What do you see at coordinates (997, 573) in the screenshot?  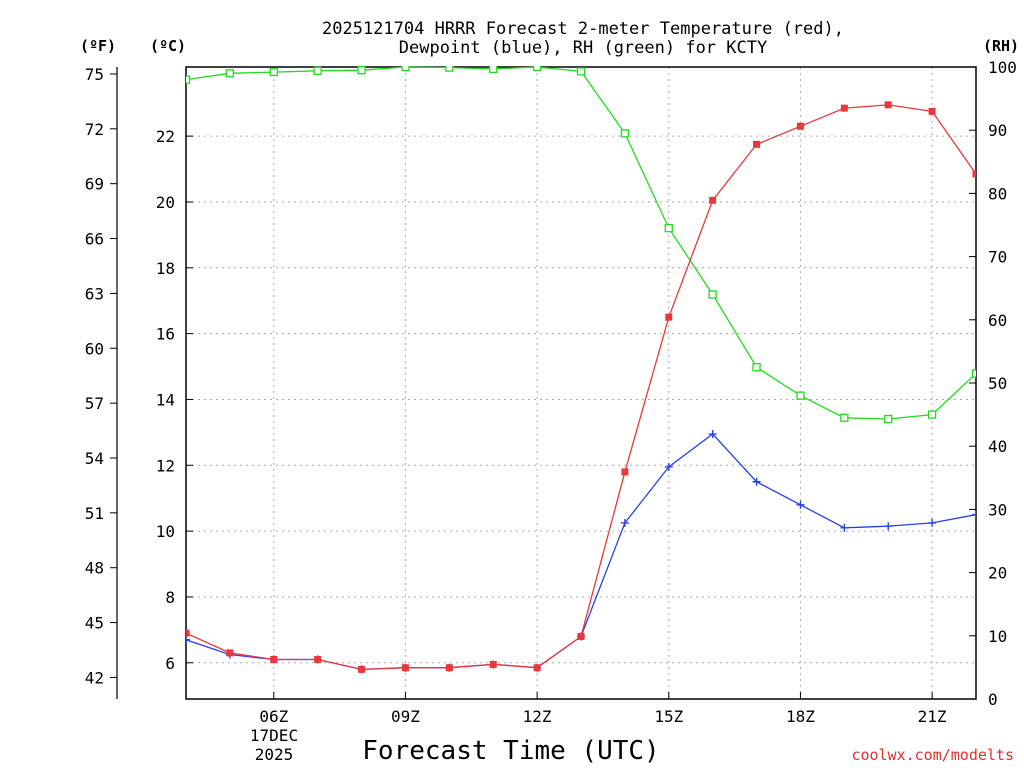 I see `rh-tick-label: 20` at bounding box center [997, 573].